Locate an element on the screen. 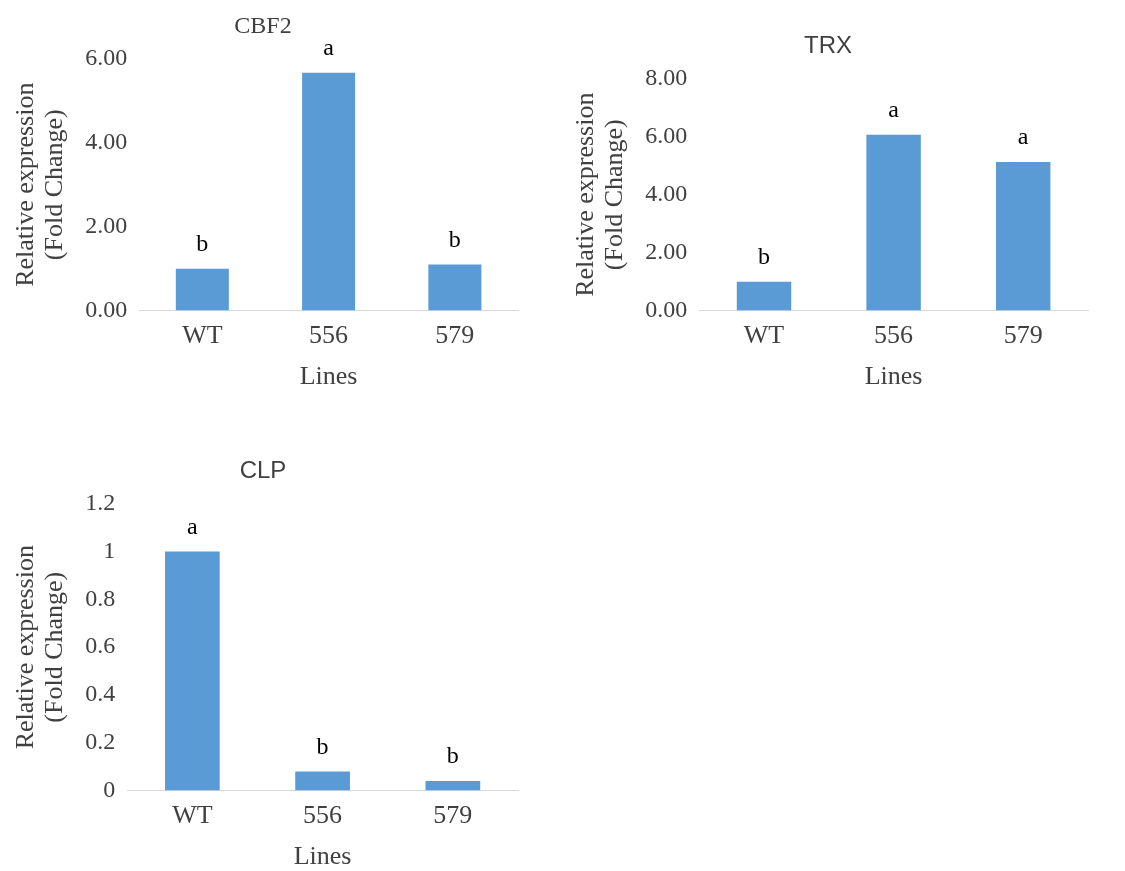  y-tick-label: 0.2 is located at coordinates (100, 741).